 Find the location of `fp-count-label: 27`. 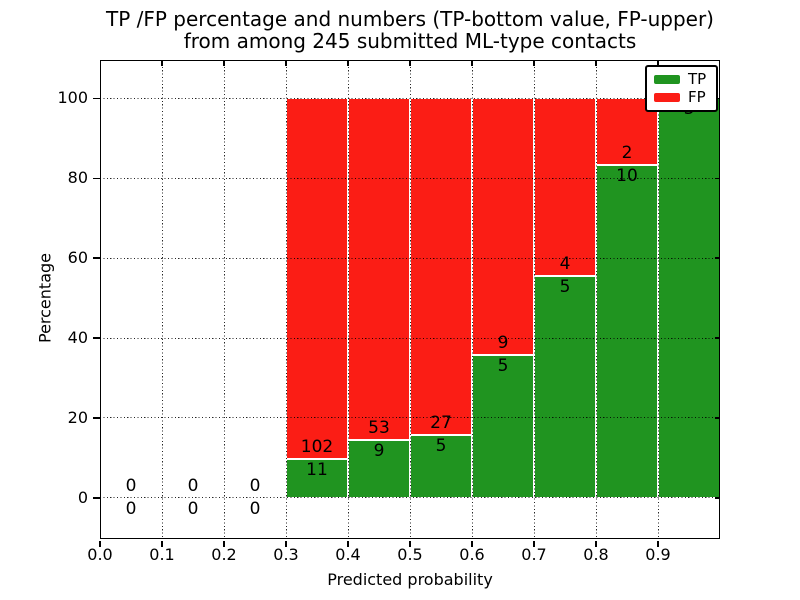

fp-count-label: 27 is located at coordinates (441, 423).